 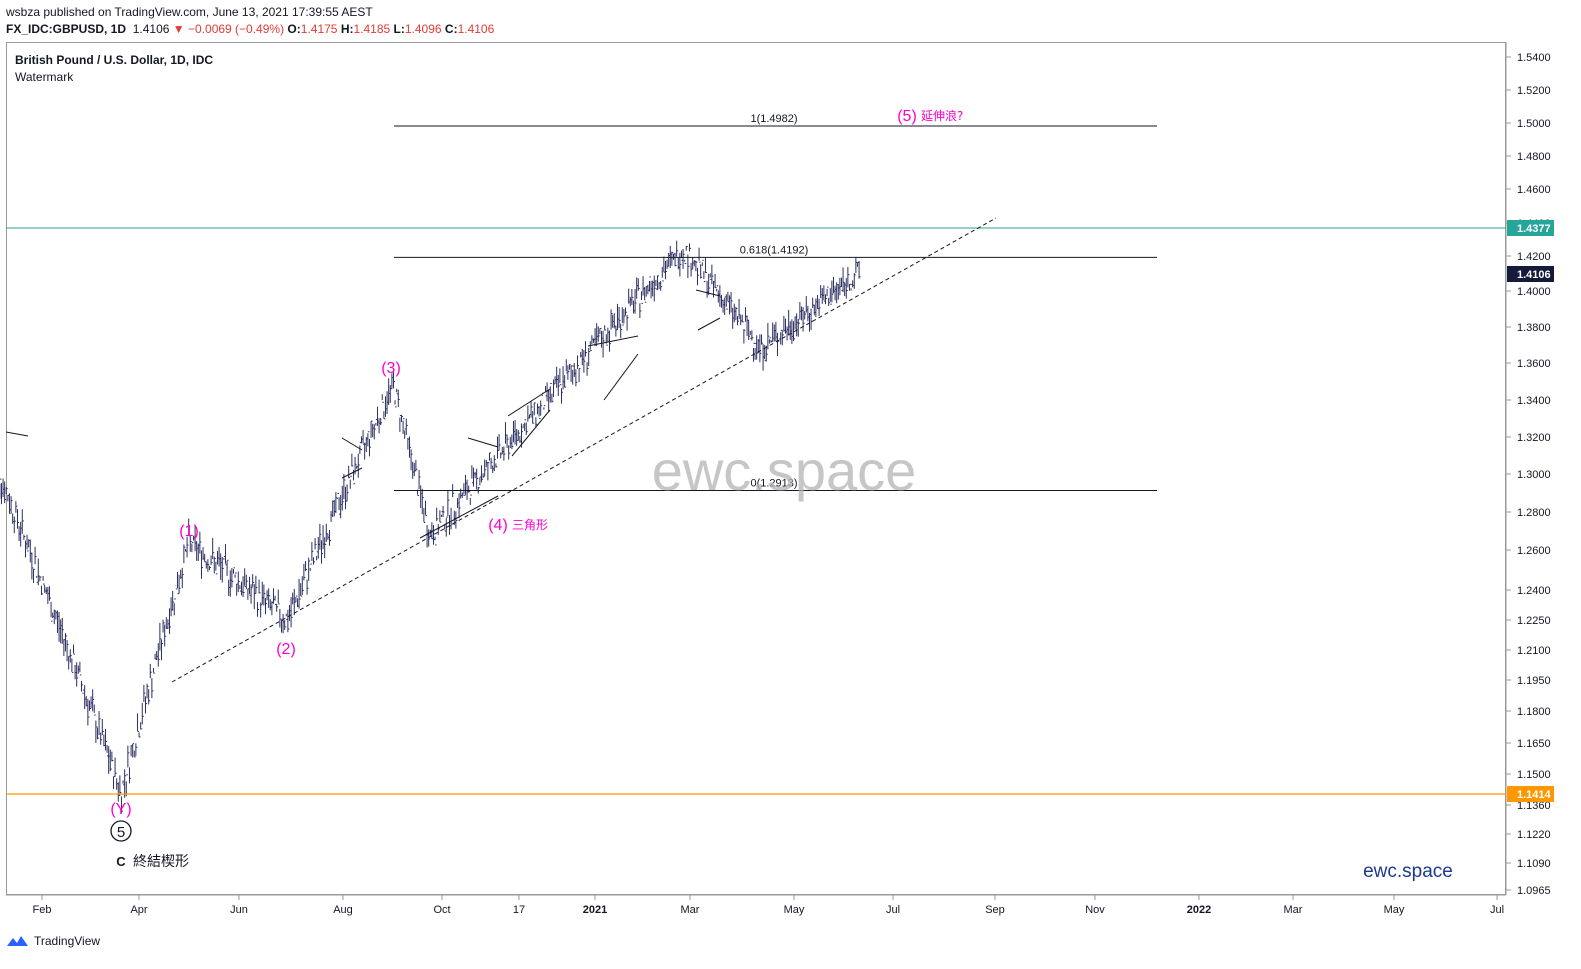 I want to click on open-value: 1.4175, so click(x=319, y=29).